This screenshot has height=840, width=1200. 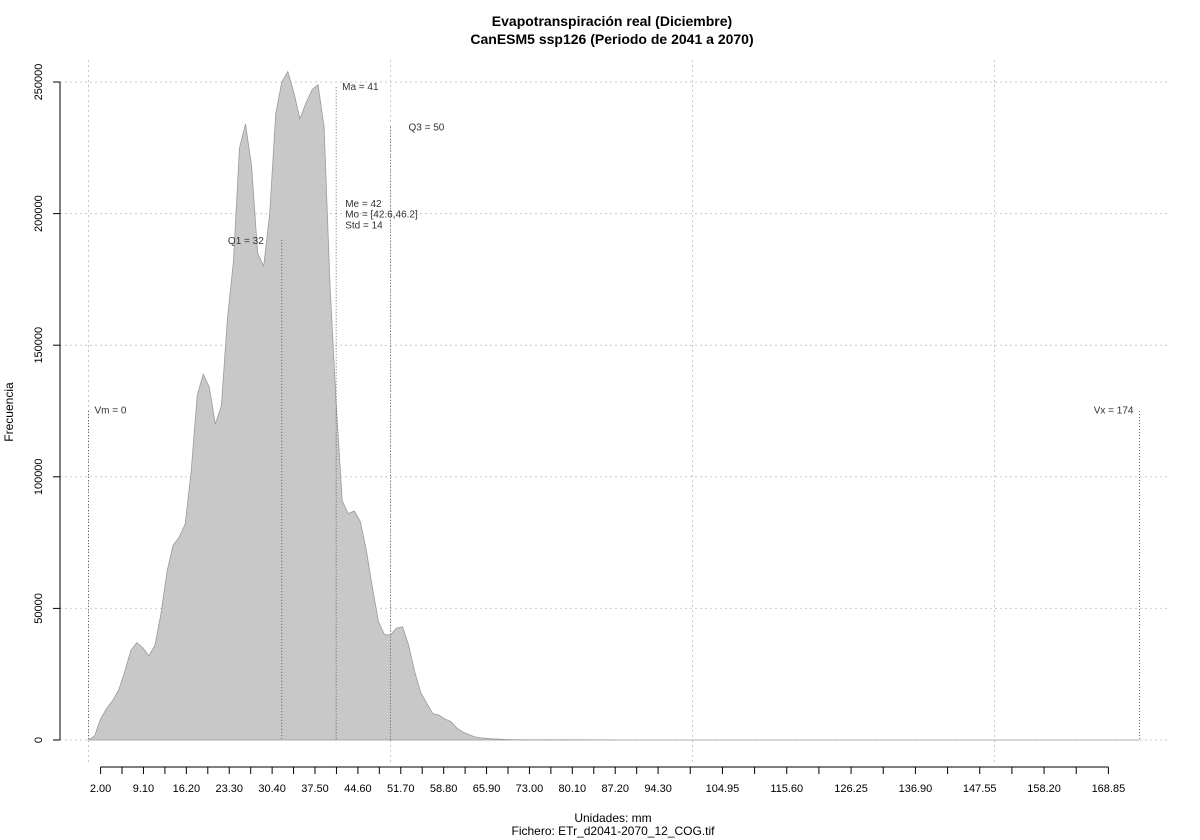 I want to click on annotation-label: Q3 = 50, so click(x=427, y=128).